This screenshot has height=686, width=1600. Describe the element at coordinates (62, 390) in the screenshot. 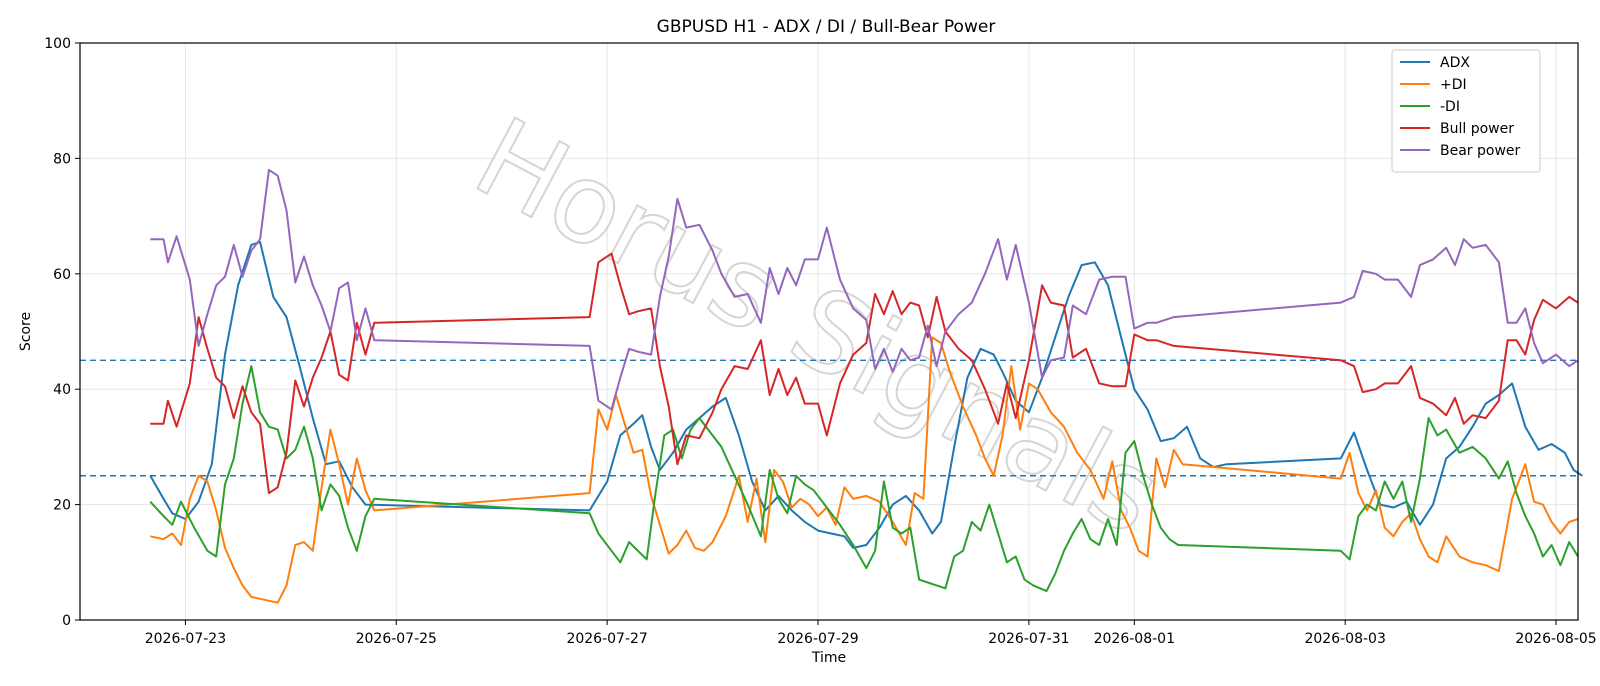

I see `y-tick-label: 40` at that location.